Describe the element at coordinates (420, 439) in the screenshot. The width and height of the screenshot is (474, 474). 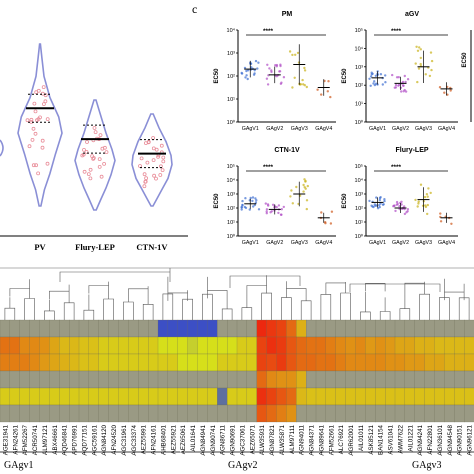
I see `heatmap-column-label: AGN94241` at that location.